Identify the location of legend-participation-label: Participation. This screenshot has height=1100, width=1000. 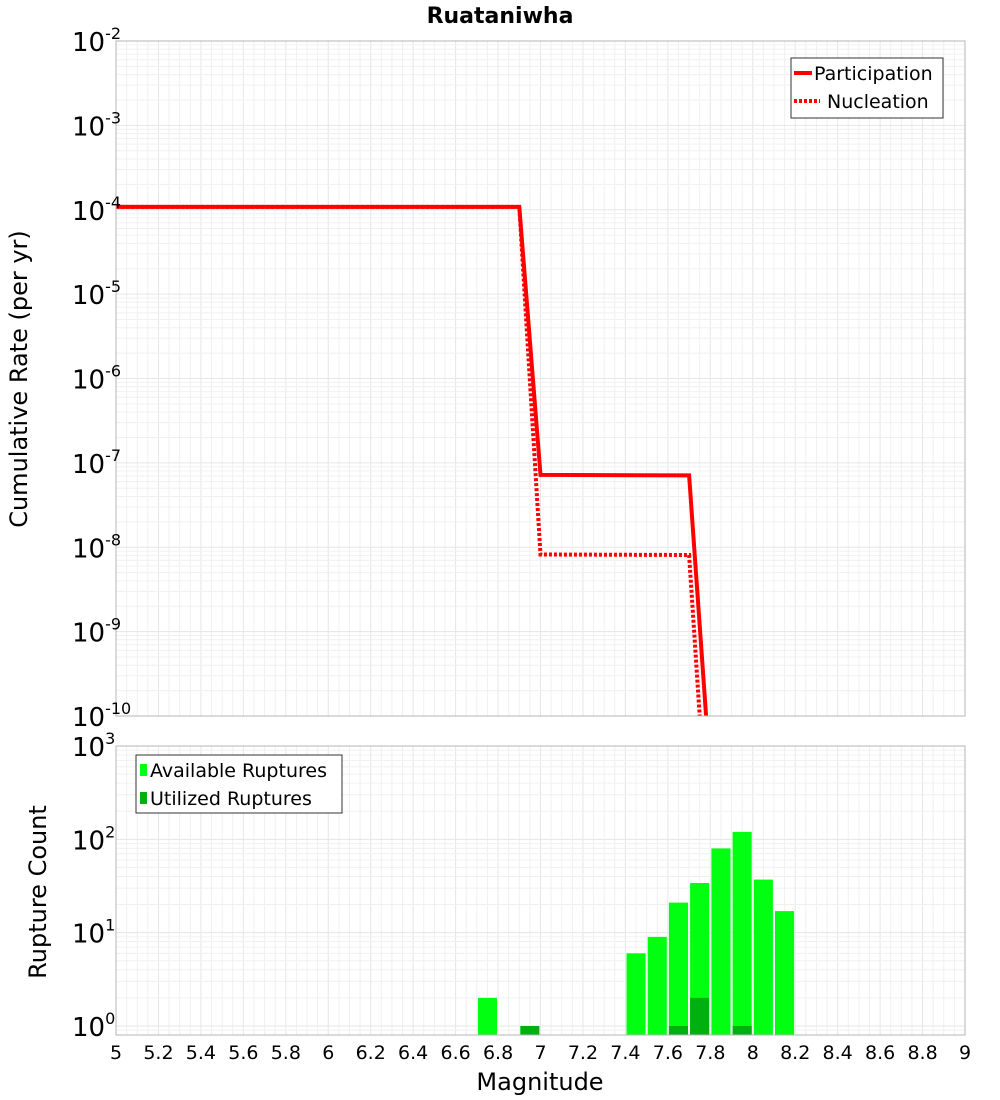
(873, 74).